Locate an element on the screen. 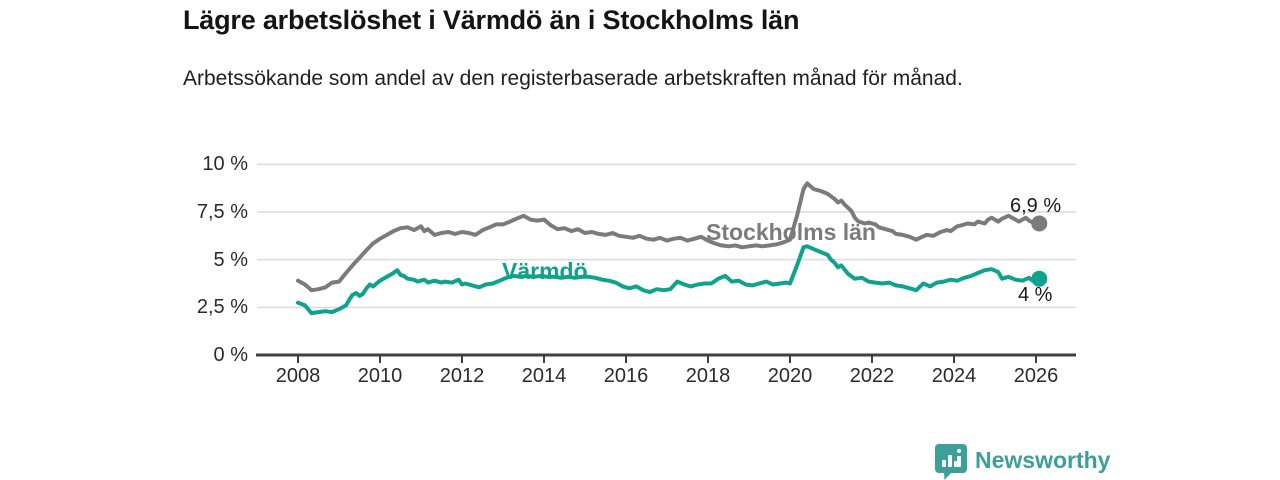 This screenshot has height=480, width=1280. series-line-varmdo is located at coordinates (669, 280).